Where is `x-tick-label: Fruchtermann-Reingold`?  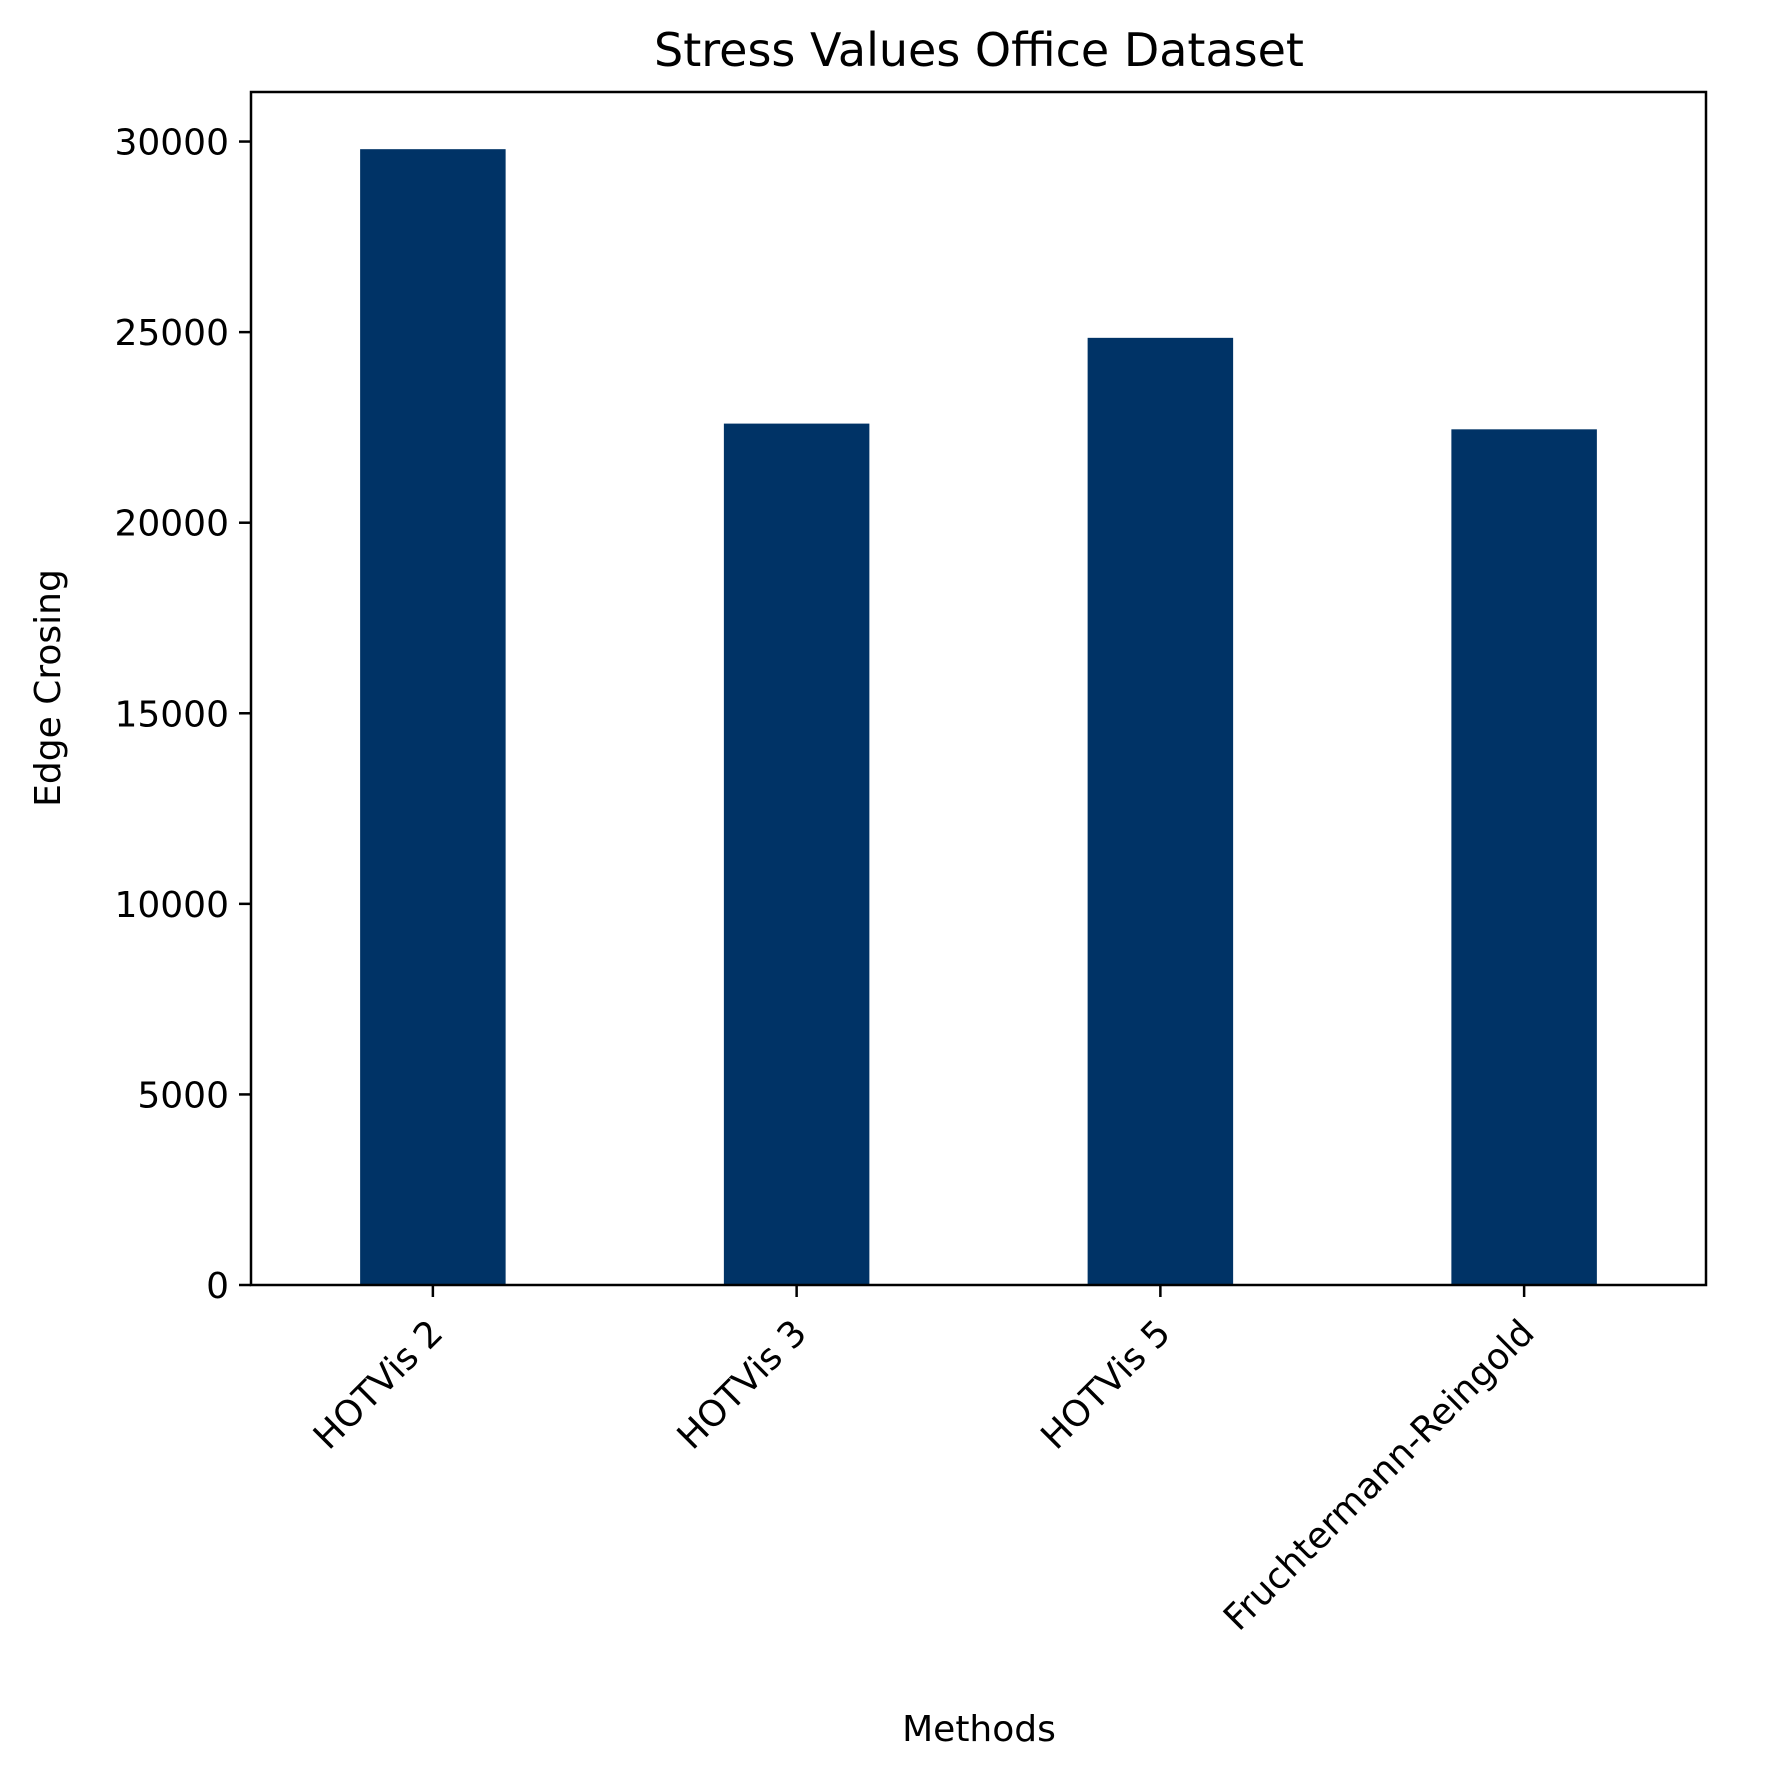 x-tick-label: Fruchtermann-Reingold is located at coordinates (1379, 1475).